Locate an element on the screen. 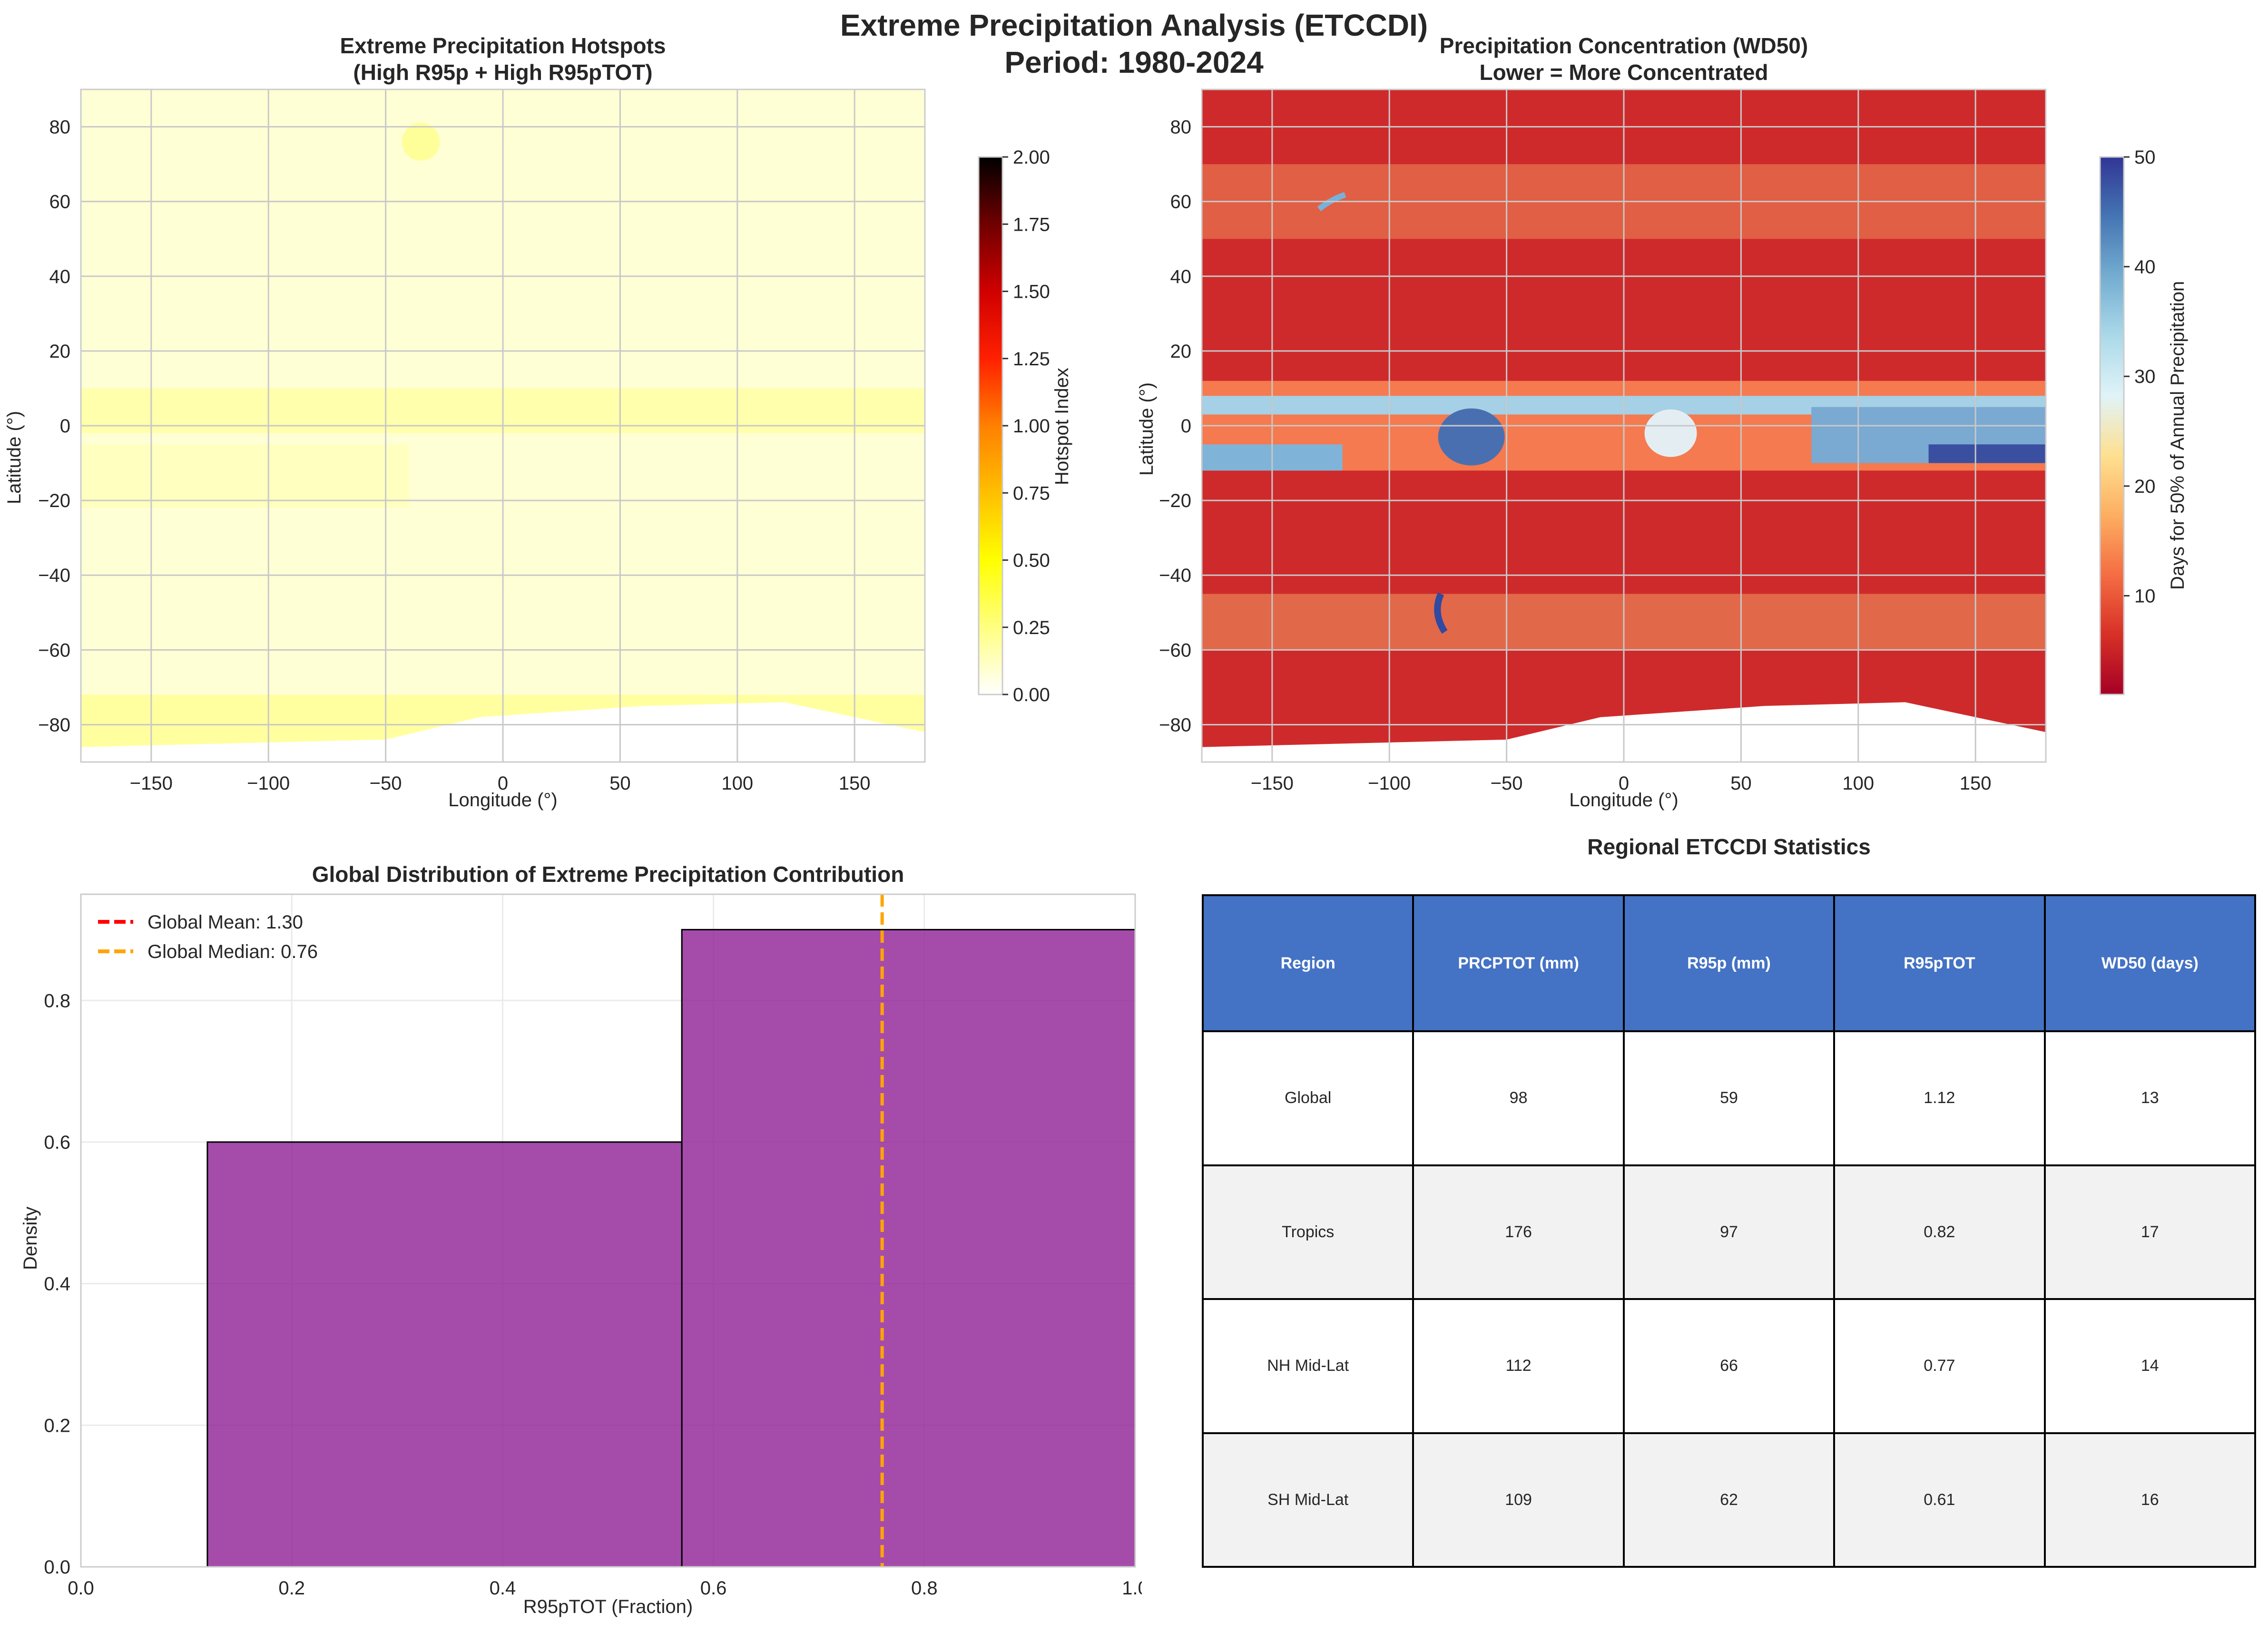 The height and width of the screenshot is (1632, 2268). table-cell: 66 is located at coordinates (1729, 1366).